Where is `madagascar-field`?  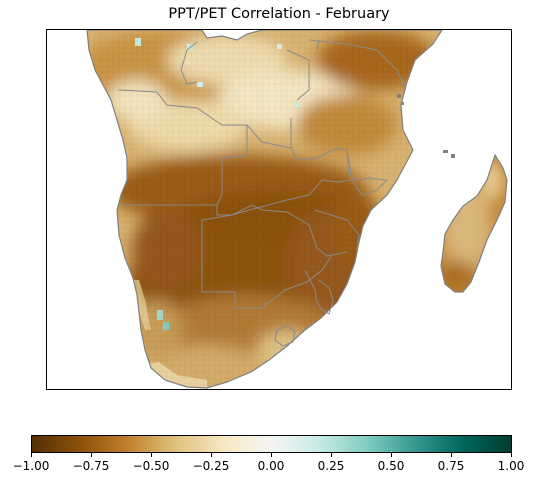
madagascar-field is located at coordinates (474, 223).